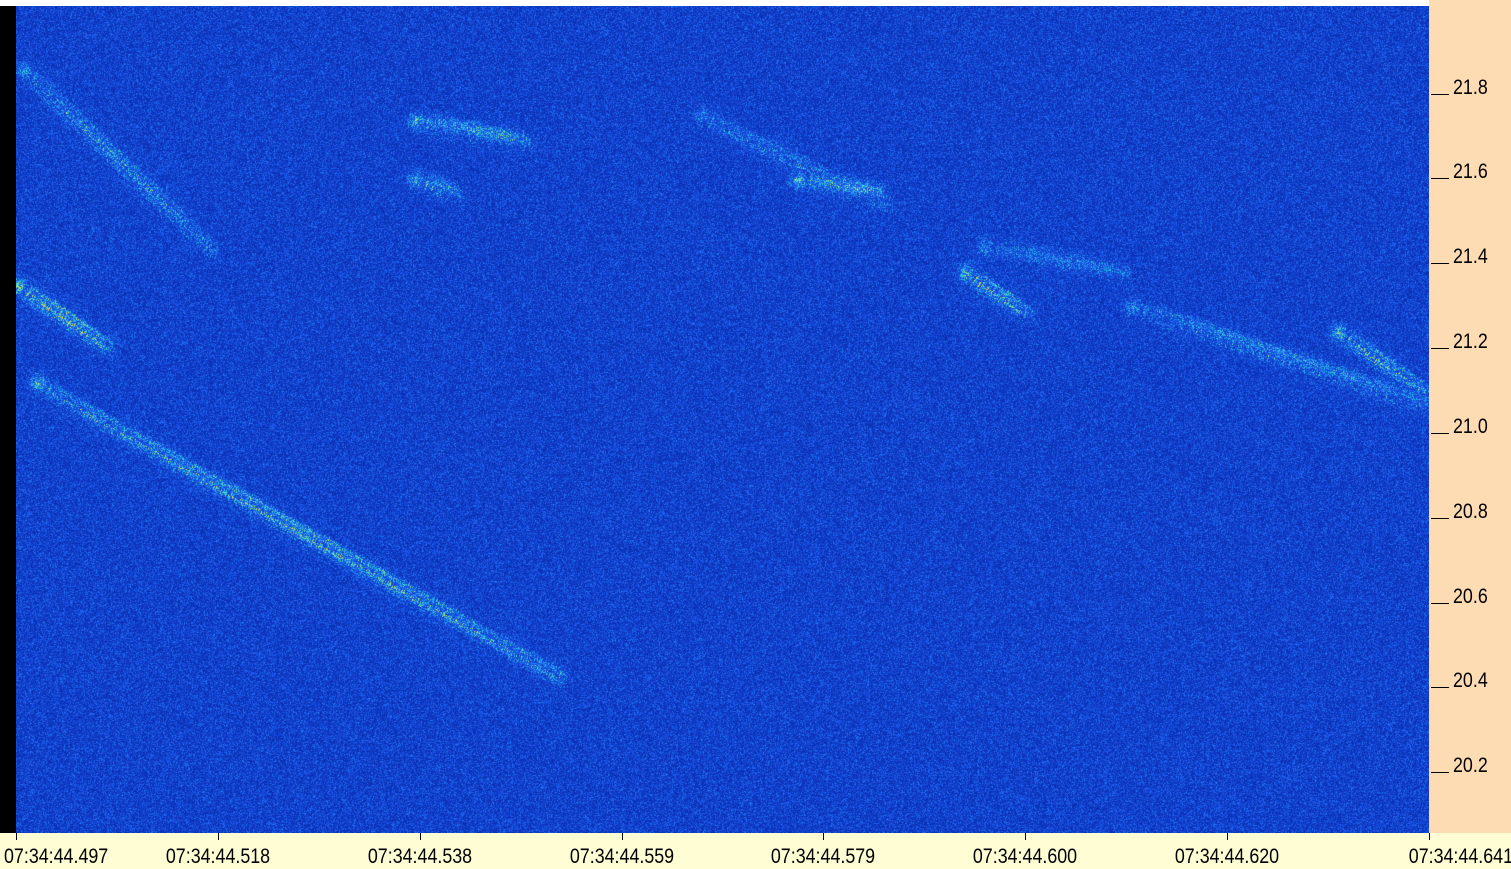  What do you see at coordinates (1025, 856) in the screenshot?
I see `x-tick-label: 07:34:44.600` at bounding box center [1025, 856].